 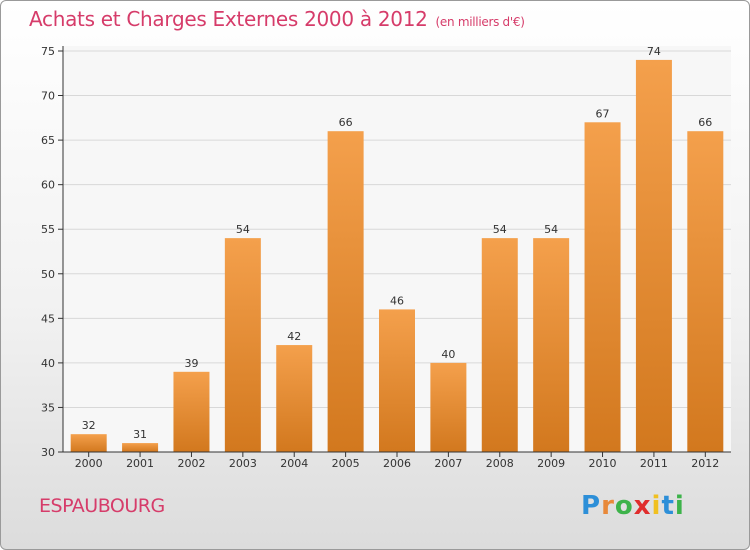 What do you see at coordinates (480, 22) in the screenshot?
I see `chart-unit: (en milliers d'€)` at bounding box center [480, 22].